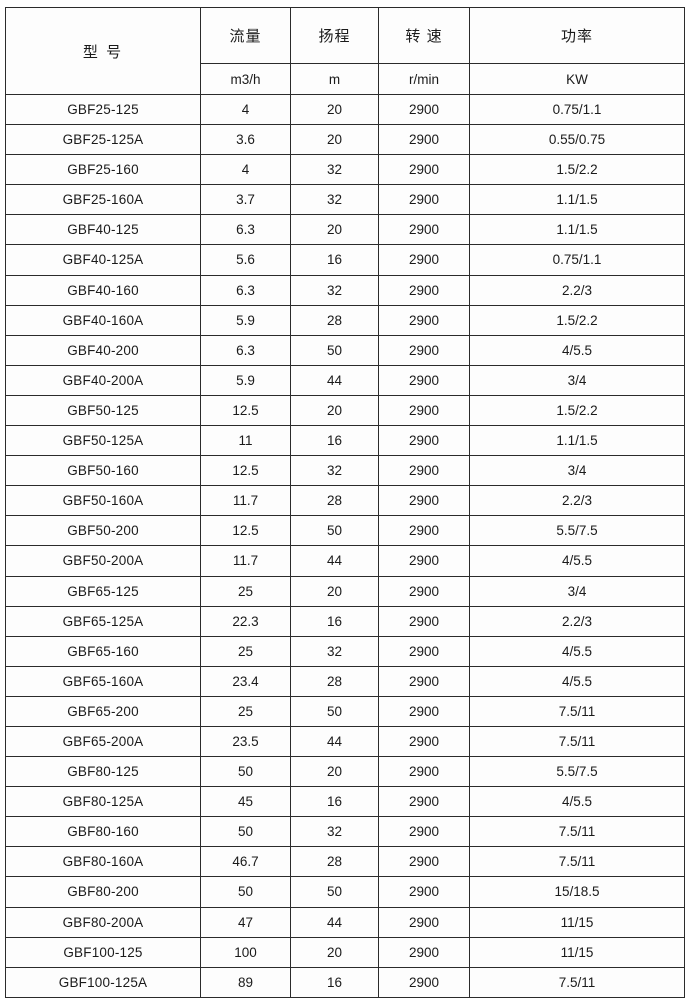  What do you see at coordinates (345, 410) in the screenshot?
I see `table-row: GBF50-125 12.5 20 2900 1.5/2.2` at bounding box center [345, 410].